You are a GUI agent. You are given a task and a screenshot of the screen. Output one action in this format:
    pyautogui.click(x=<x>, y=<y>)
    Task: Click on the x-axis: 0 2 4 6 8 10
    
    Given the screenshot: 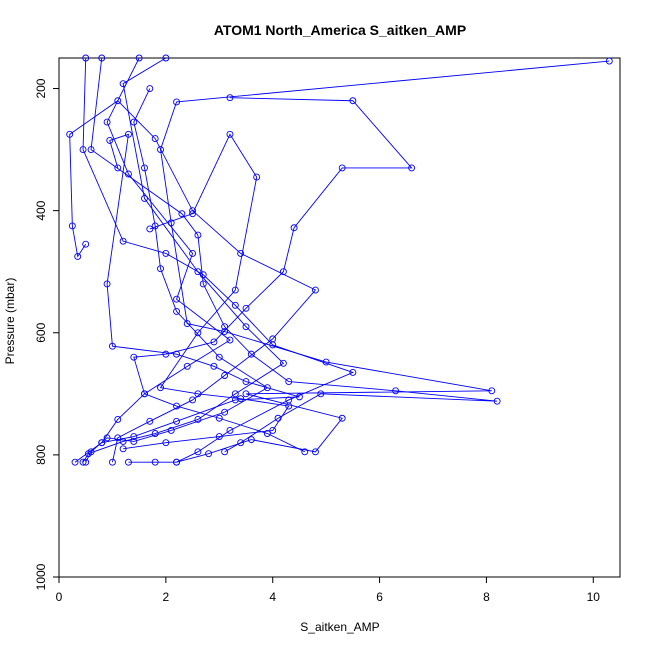 What is the action you would take?
    pyautogui.click(x=328, y=590)
    